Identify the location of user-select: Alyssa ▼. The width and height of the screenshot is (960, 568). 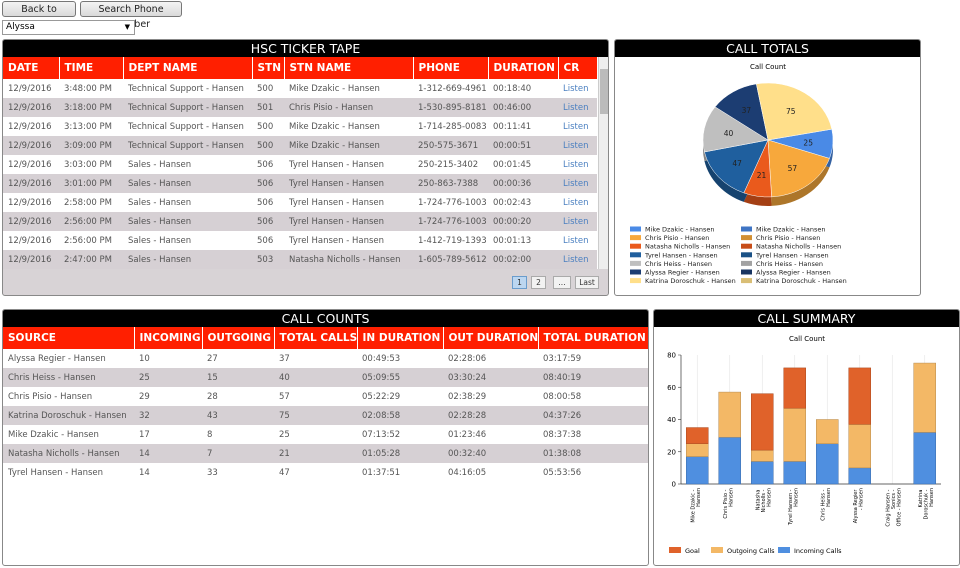
(68, 27).